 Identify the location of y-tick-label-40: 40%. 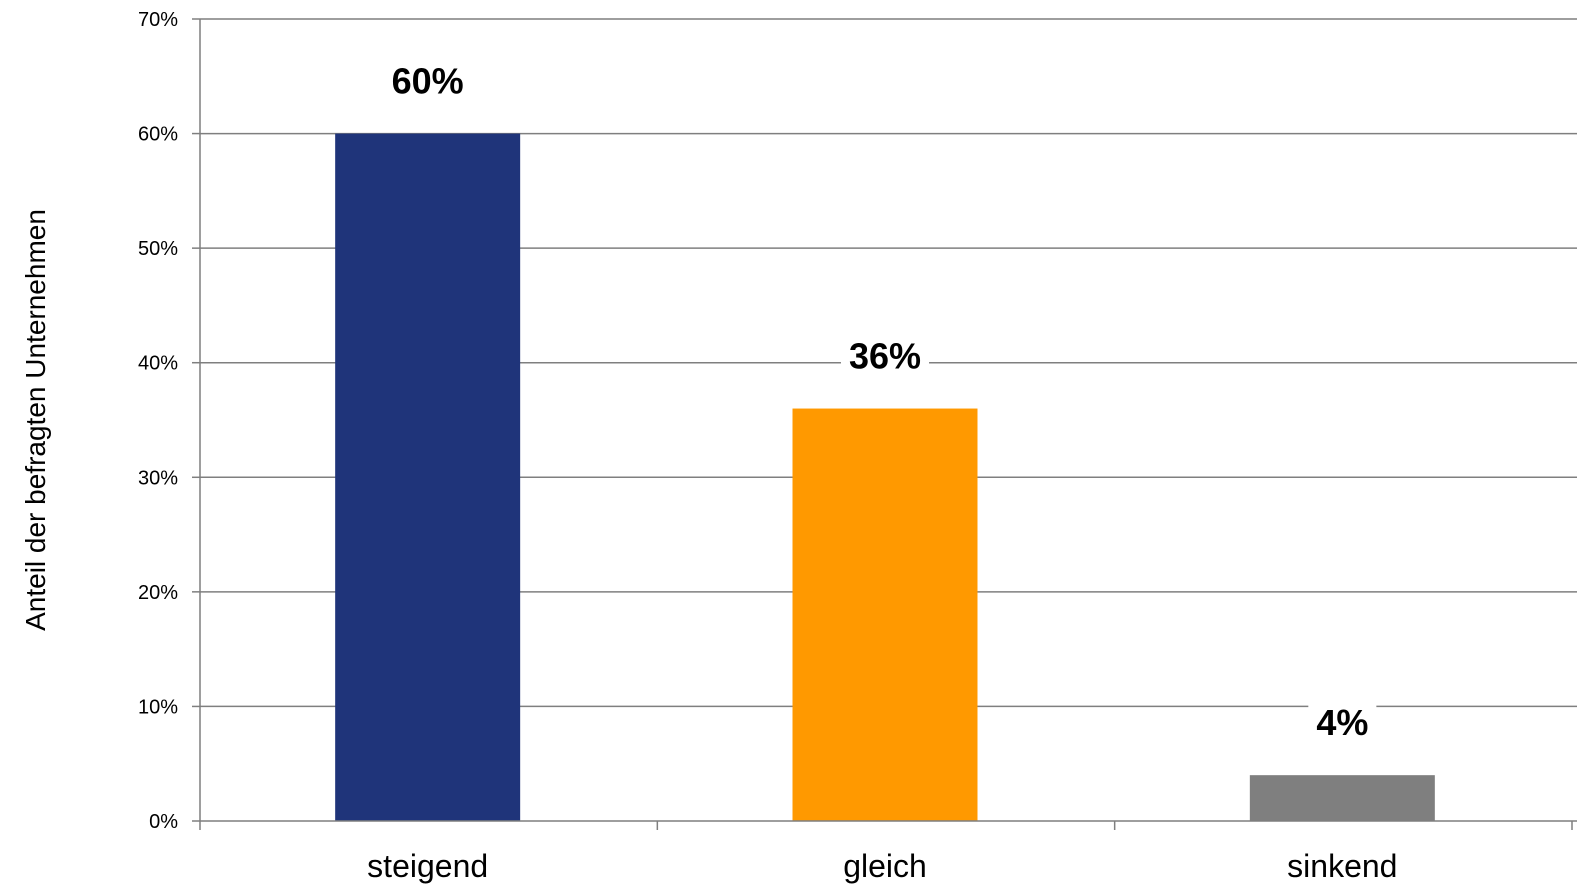
(158, 364).